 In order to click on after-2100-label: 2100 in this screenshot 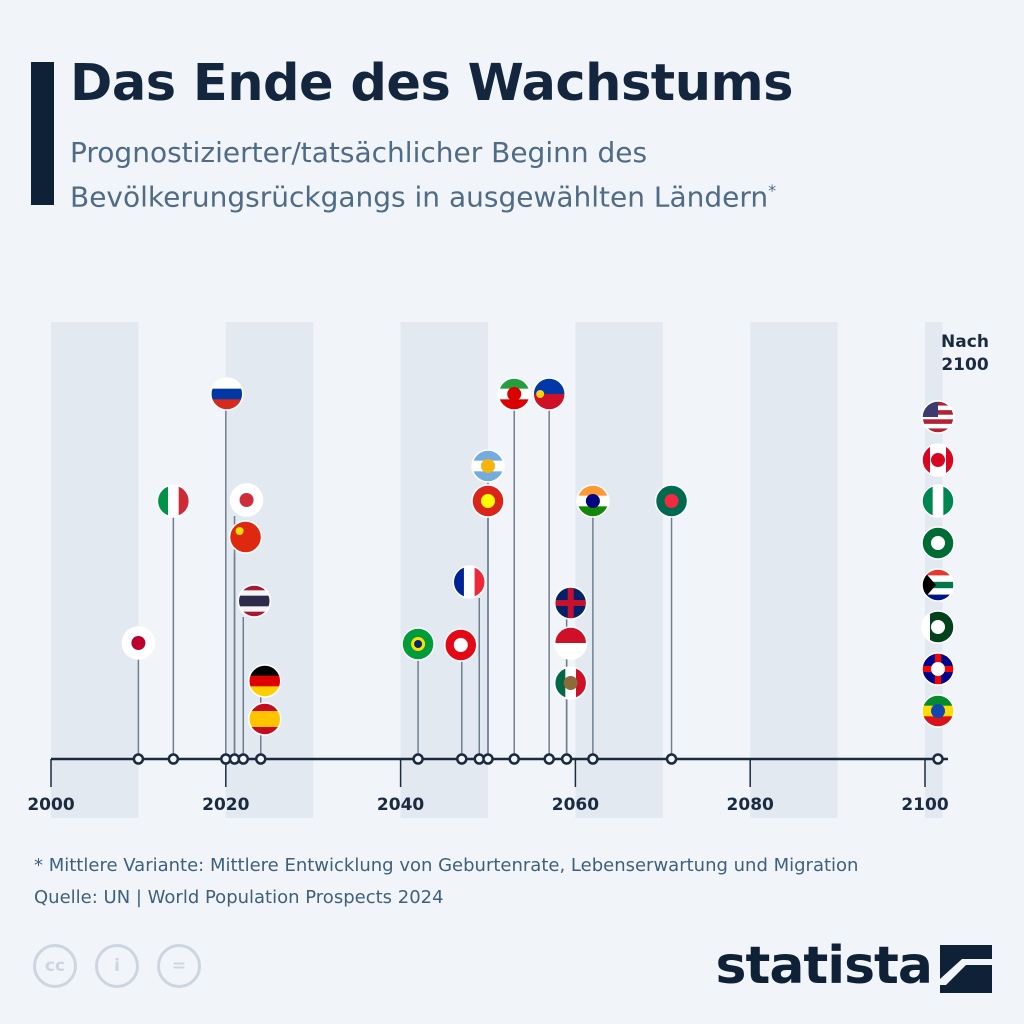, I will do `click(964, 365)`.